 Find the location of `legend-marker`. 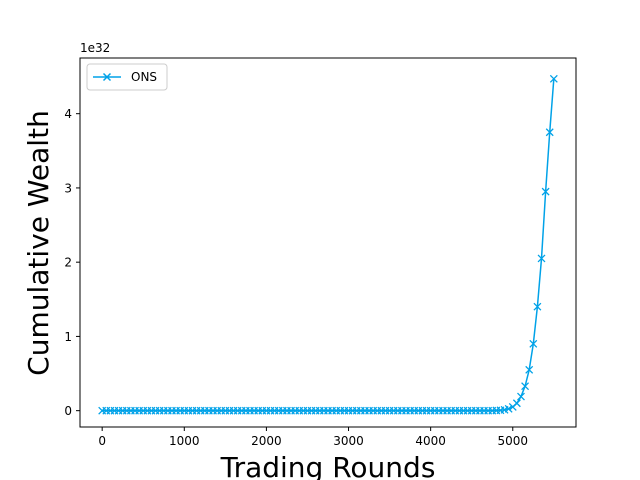

legend-marker is located at coordinates (107, 77).